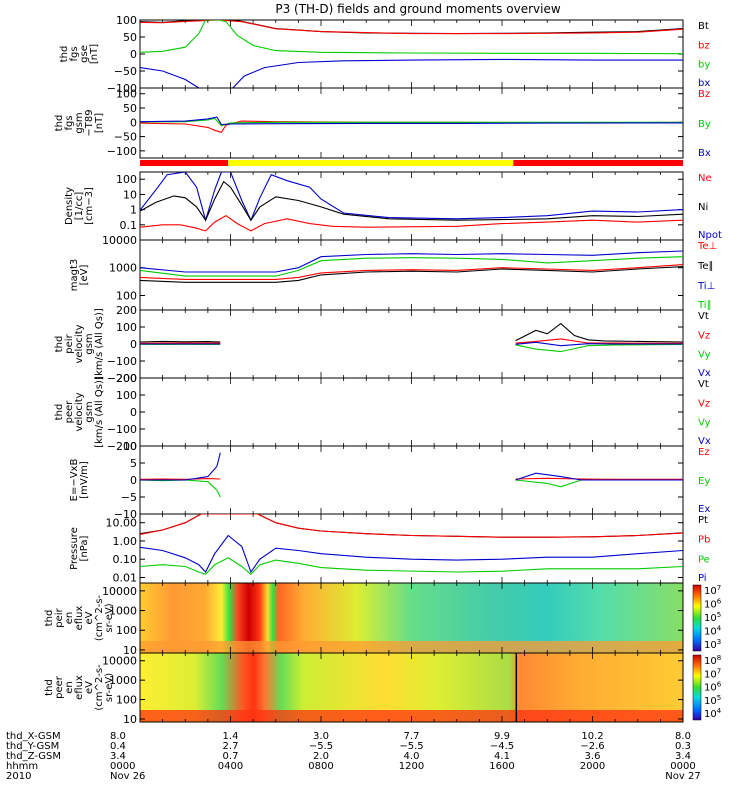  Describe the element at coordinates (125, 541) in the screenshot. I see `y-tick-label: 1.00` at that location.